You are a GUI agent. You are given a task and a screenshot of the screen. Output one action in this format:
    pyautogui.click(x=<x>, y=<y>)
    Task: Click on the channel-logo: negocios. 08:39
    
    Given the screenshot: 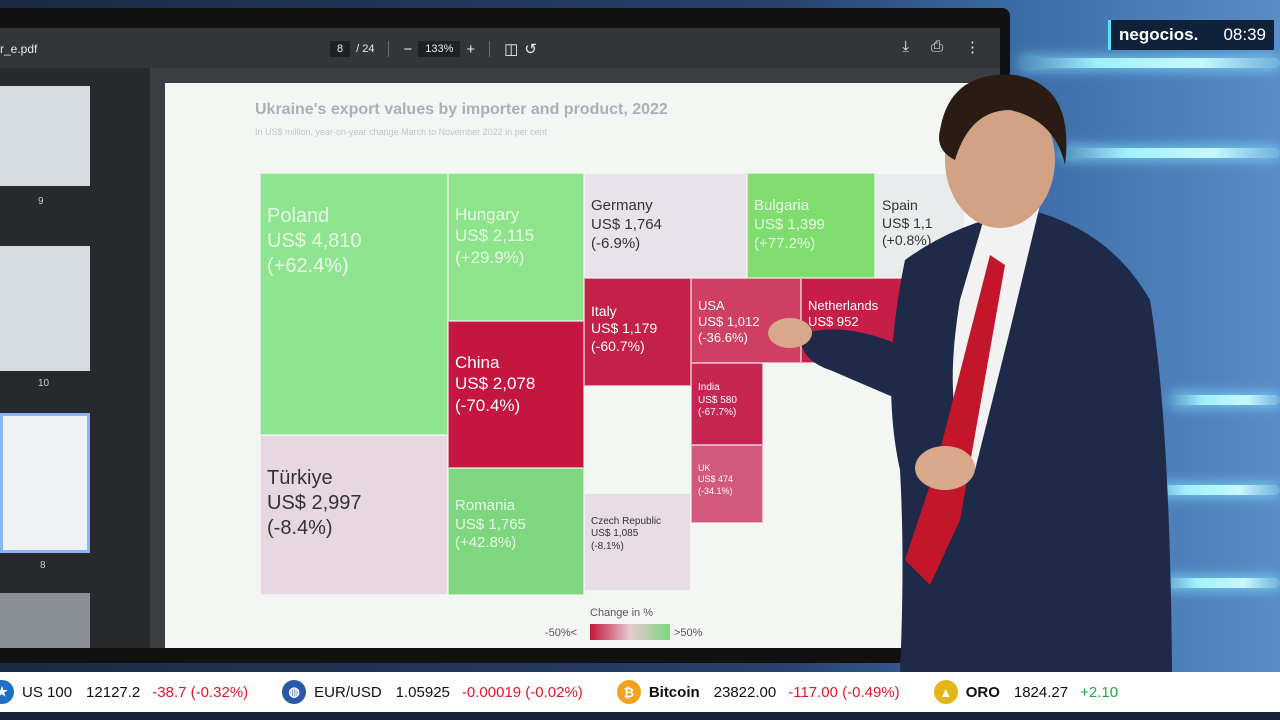 What is the action you would take?
    pyautogui.click(x=1191, y=35)
    